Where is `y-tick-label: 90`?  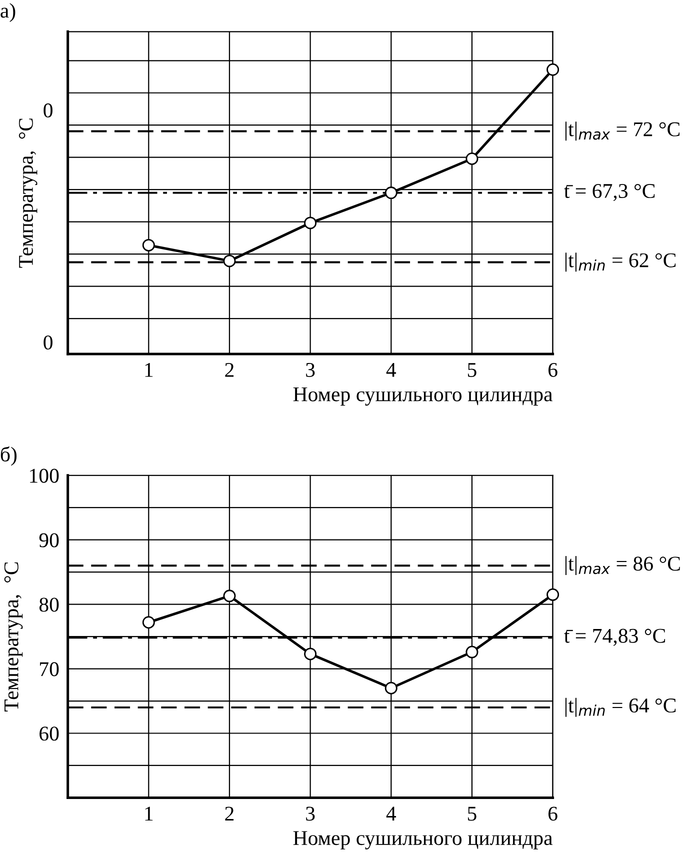
y-tick-label: 90 is located at coordinates (49, 540).